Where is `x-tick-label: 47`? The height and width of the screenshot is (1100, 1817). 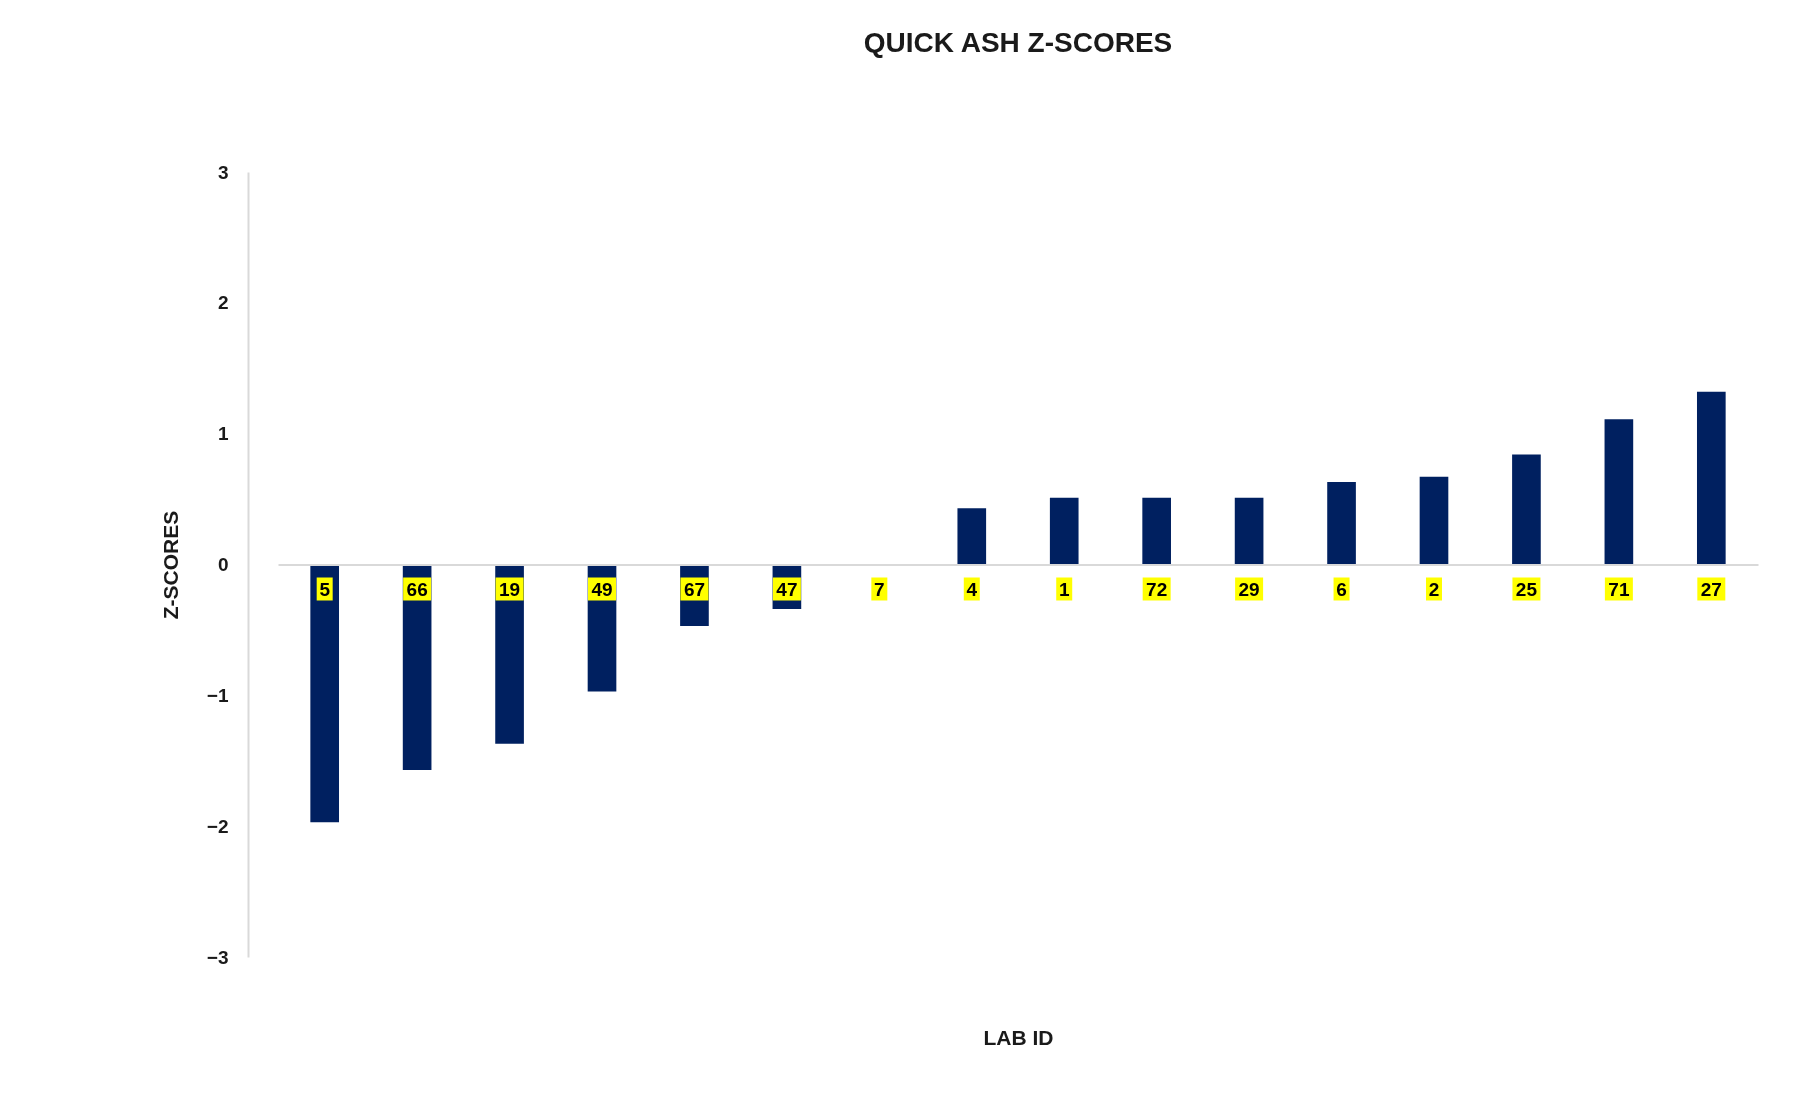
x-tick-label: 47 is located at coordinates (787, 589).